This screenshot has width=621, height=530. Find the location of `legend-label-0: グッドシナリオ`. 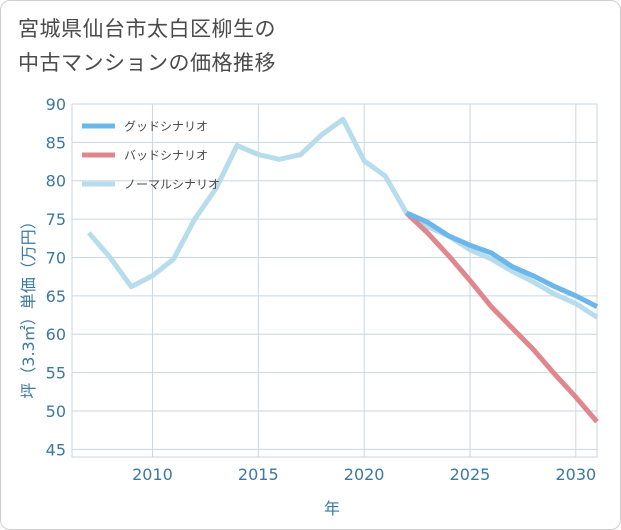

legend-label-0: グッドシナリオ is located at coordinates (166, 127).